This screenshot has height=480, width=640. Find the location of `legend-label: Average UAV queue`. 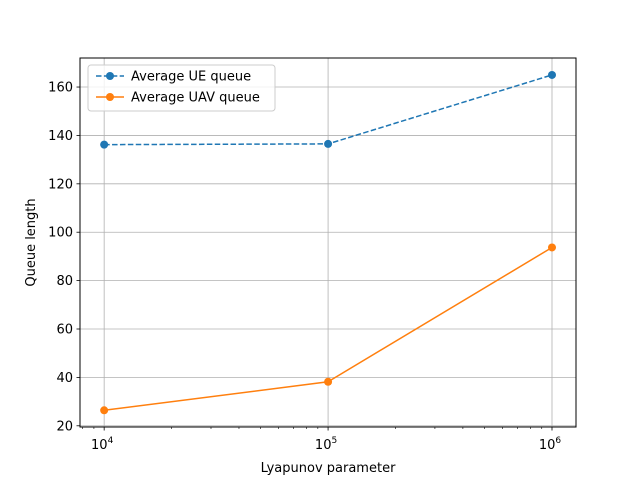

legend-label: Average UAV queue is located at coordinates (195, 98).